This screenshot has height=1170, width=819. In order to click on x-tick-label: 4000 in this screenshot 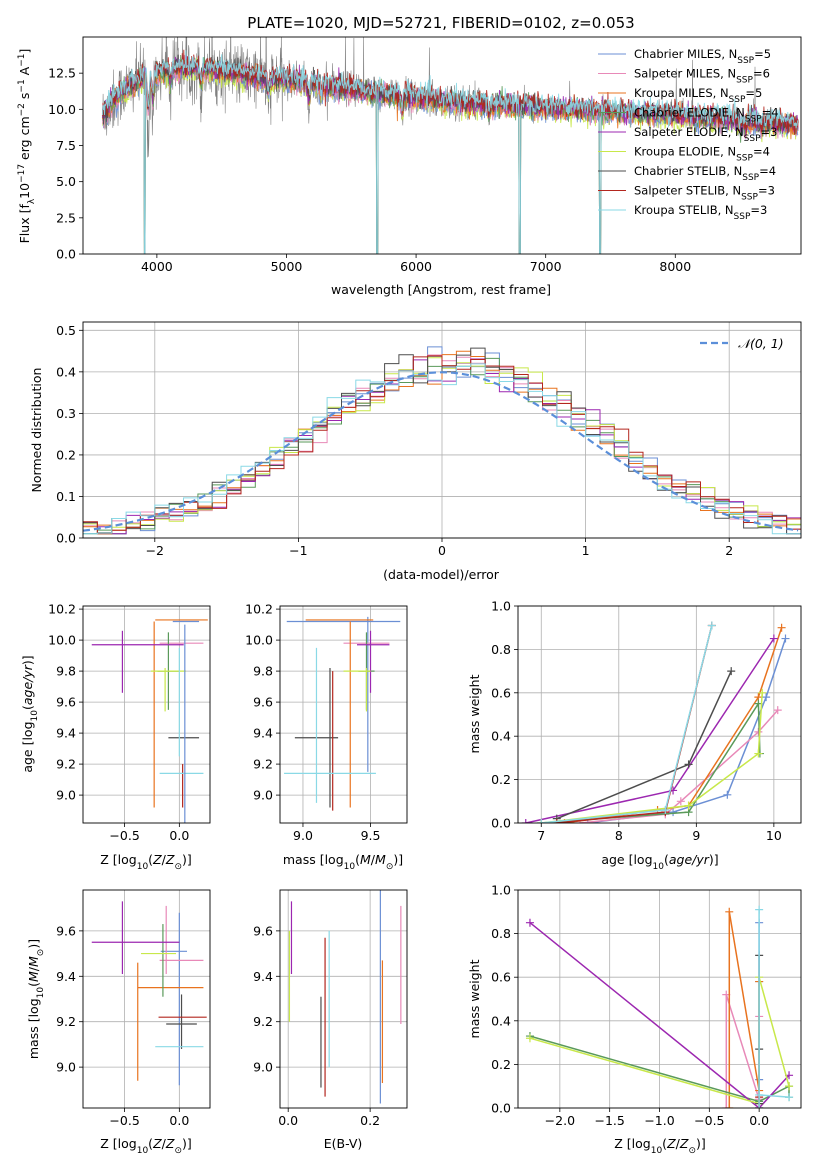, I will do `click(157, 266)`.